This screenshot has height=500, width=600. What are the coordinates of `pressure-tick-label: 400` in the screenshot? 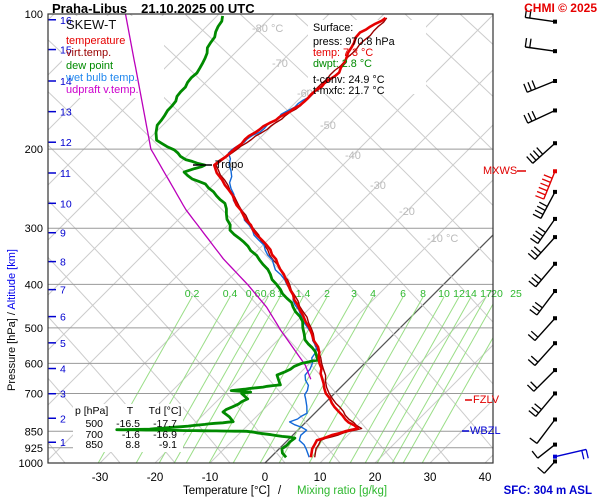 It's located at (34, 285).